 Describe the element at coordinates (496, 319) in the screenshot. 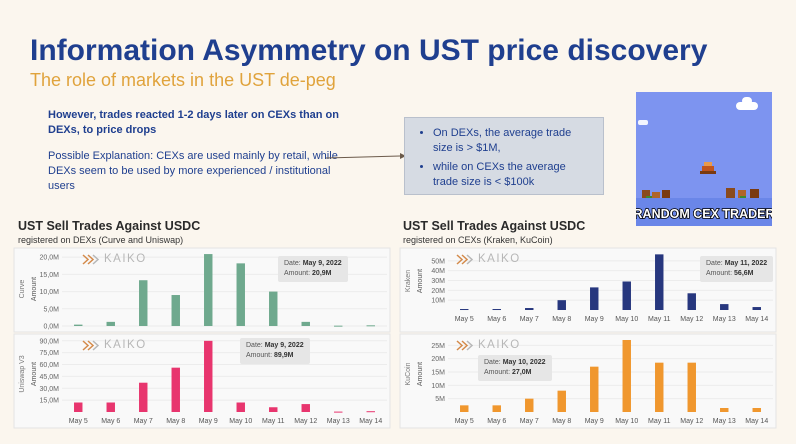

I see `x-tick-label: May 6` at that location.